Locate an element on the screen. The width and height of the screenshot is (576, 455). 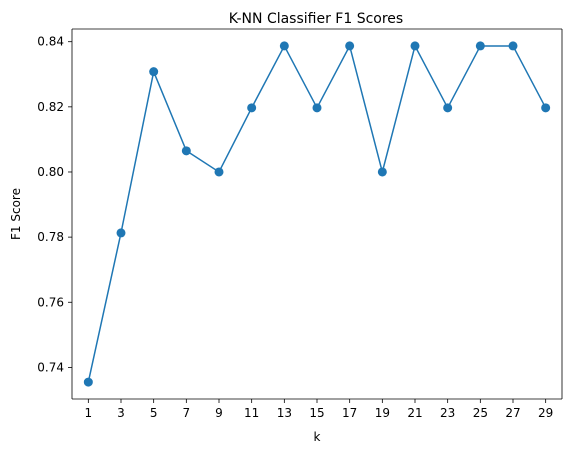
chart-title: K-NN Classifier F1 Scores is located at coordinates (316, 19).